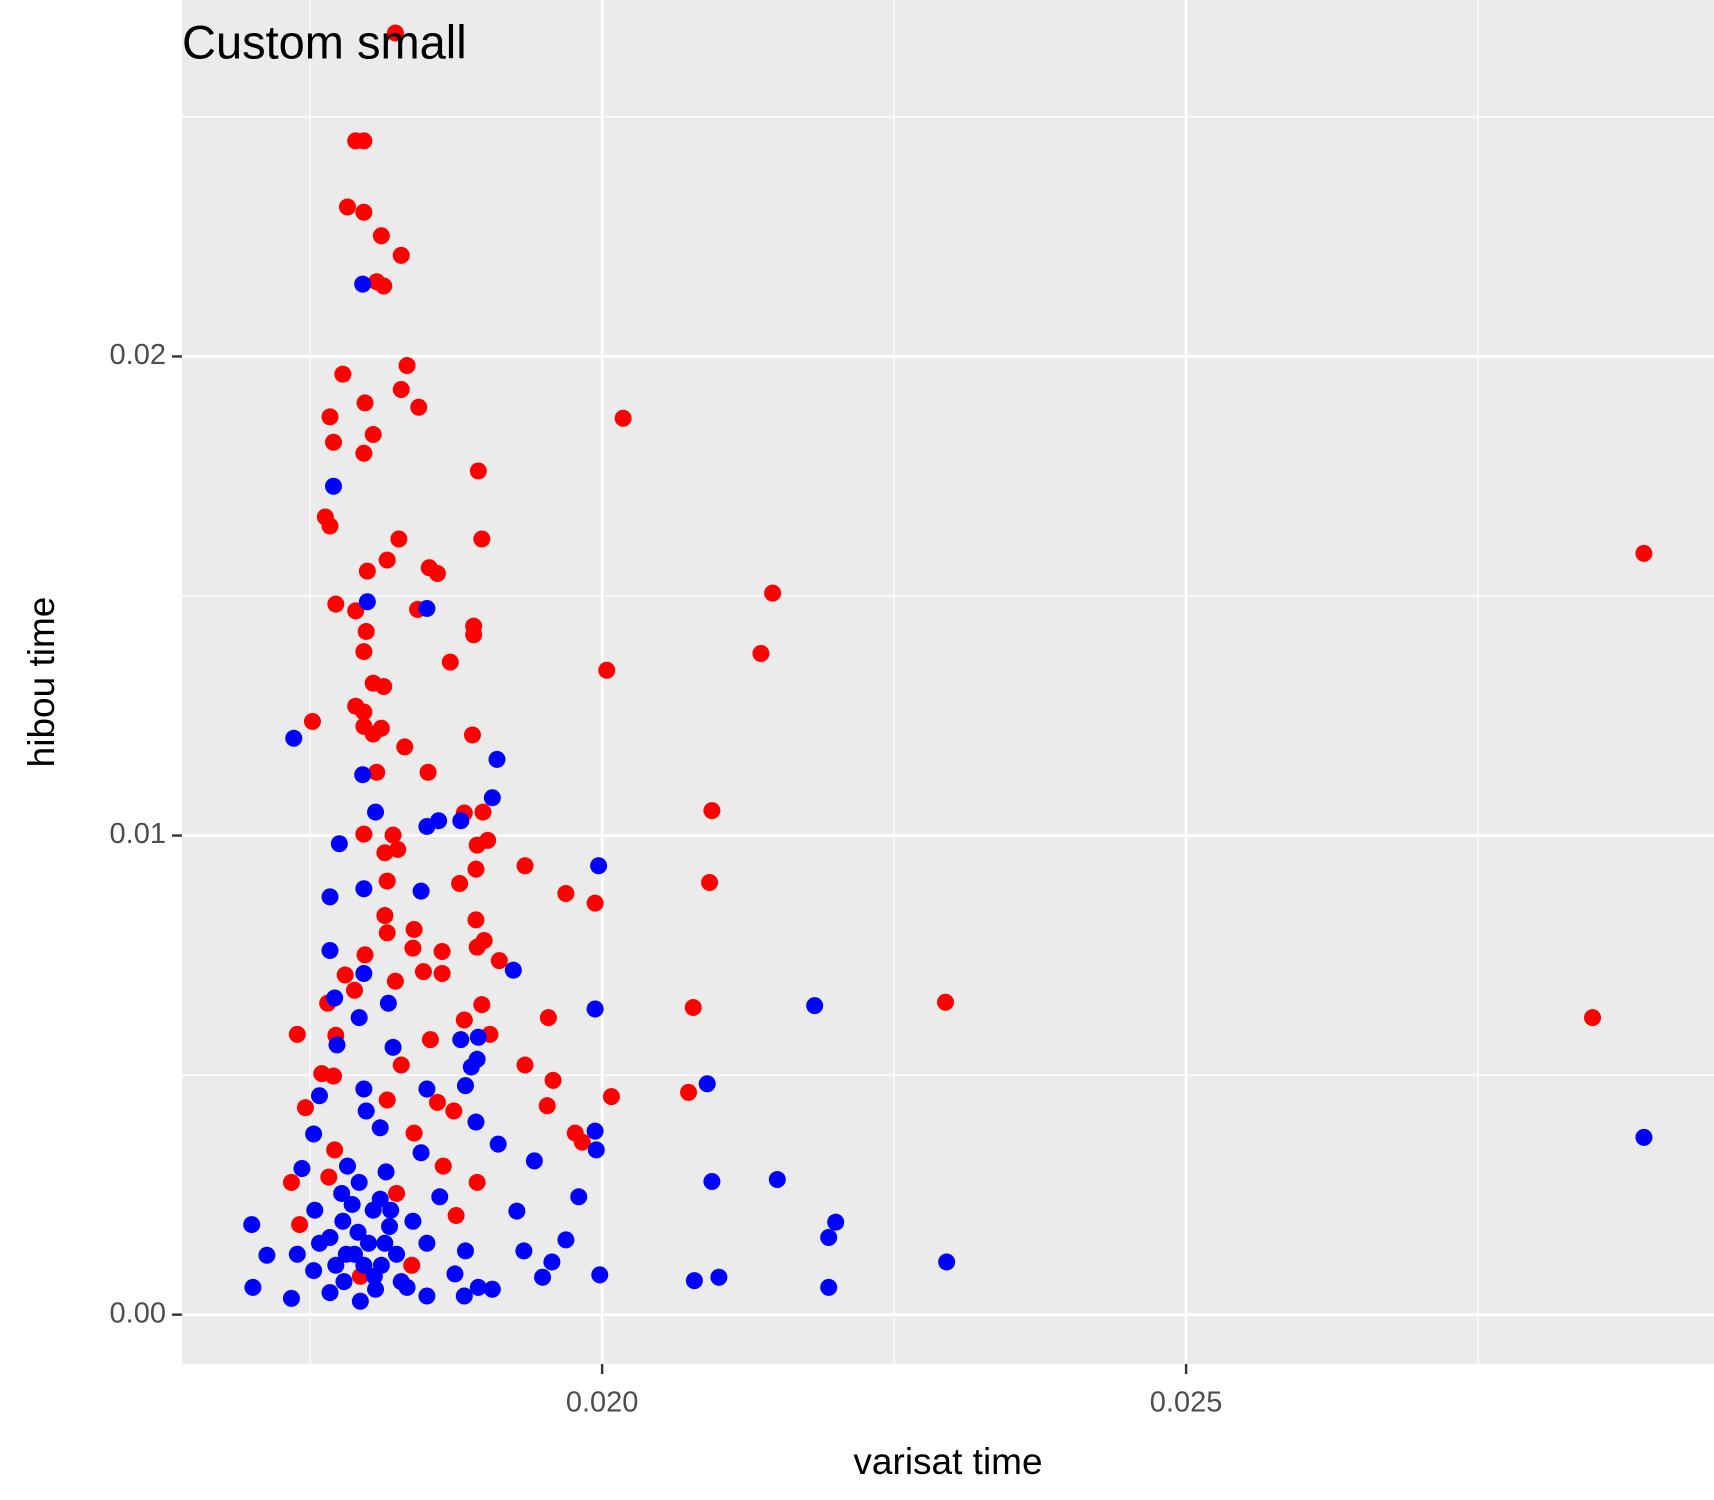  What do you see at coordinates (1186, 1403) in the screenshot?
I see `x-tick-label: 0.025` at bounding box center [1186, 1403].